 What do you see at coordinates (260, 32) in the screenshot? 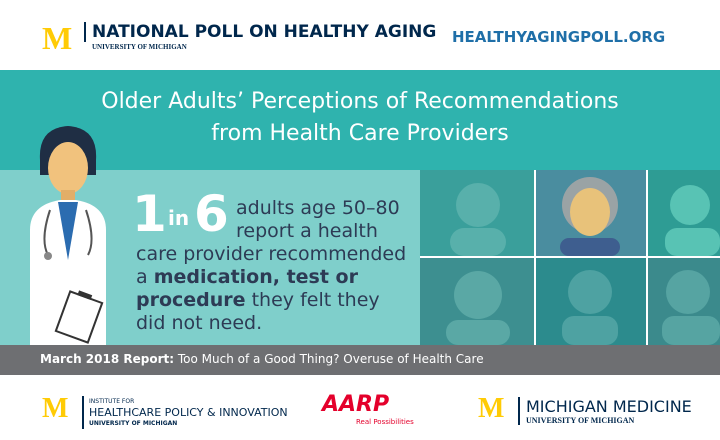
I see `poll-name: NATIONAL POLL ON HEALTHY AGING` at bounding box center [260, 32].